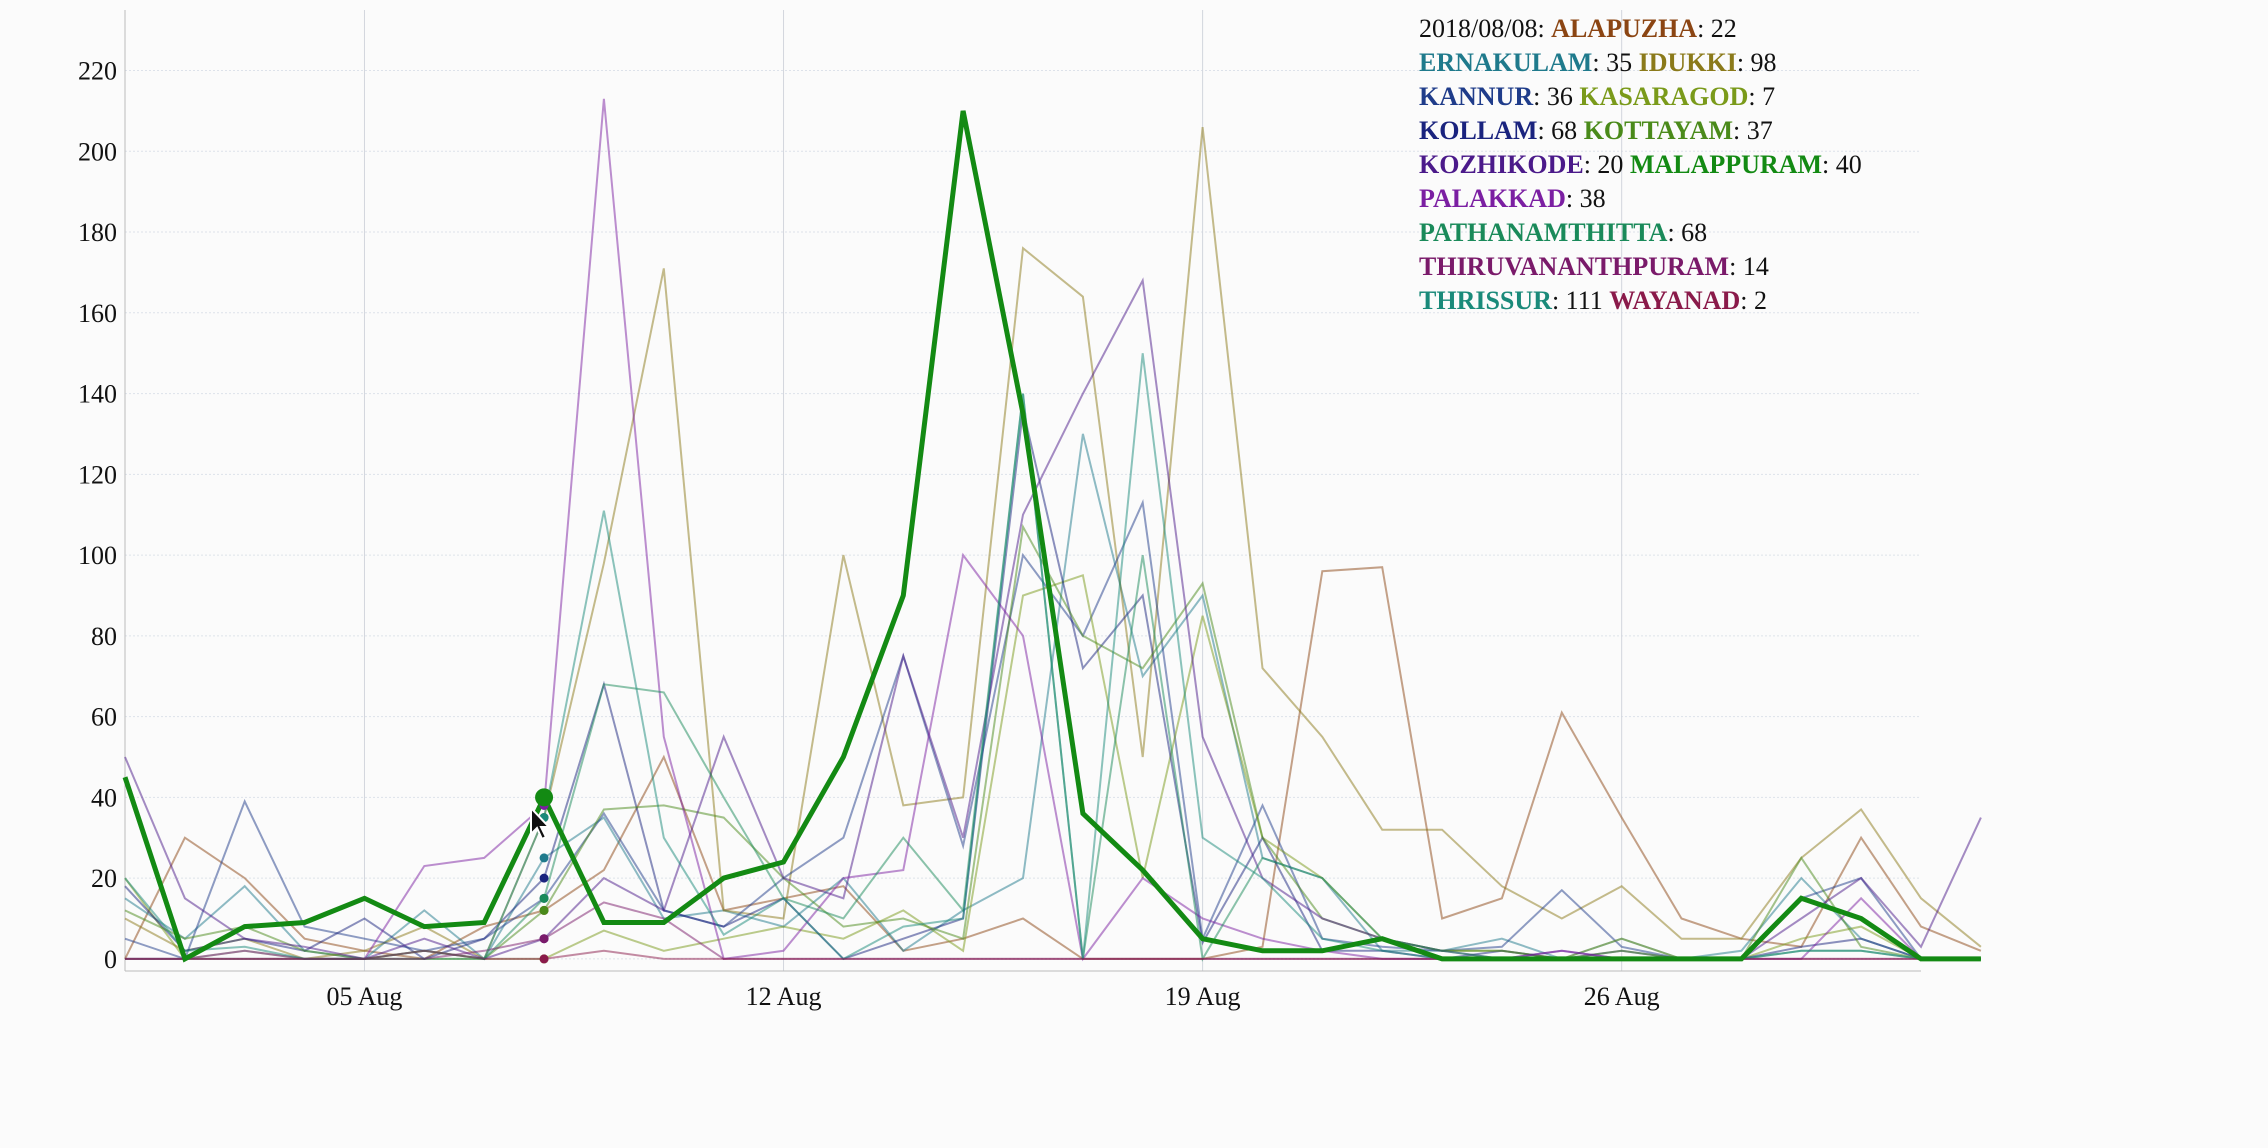 Image resolution: width=2268 pixels, height=1148 pixels. What do you see at coordinates (1664, 96) in the screenshot?
I see `legend-series-name: KASARAGOD` at bounding box center [1664, 96].